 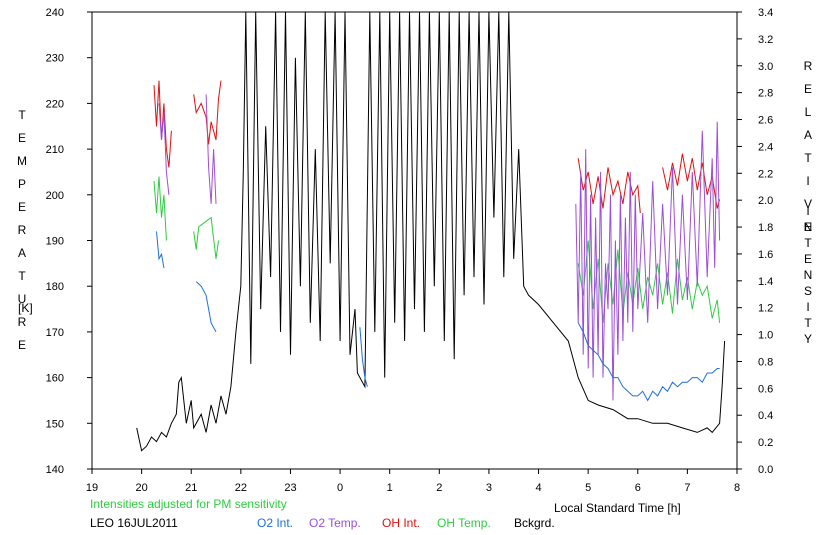 I want to click on legend: O2 Int. O2 Temp. OH Int. OH Temp. Bckgrd., so click(x=406, y=523).